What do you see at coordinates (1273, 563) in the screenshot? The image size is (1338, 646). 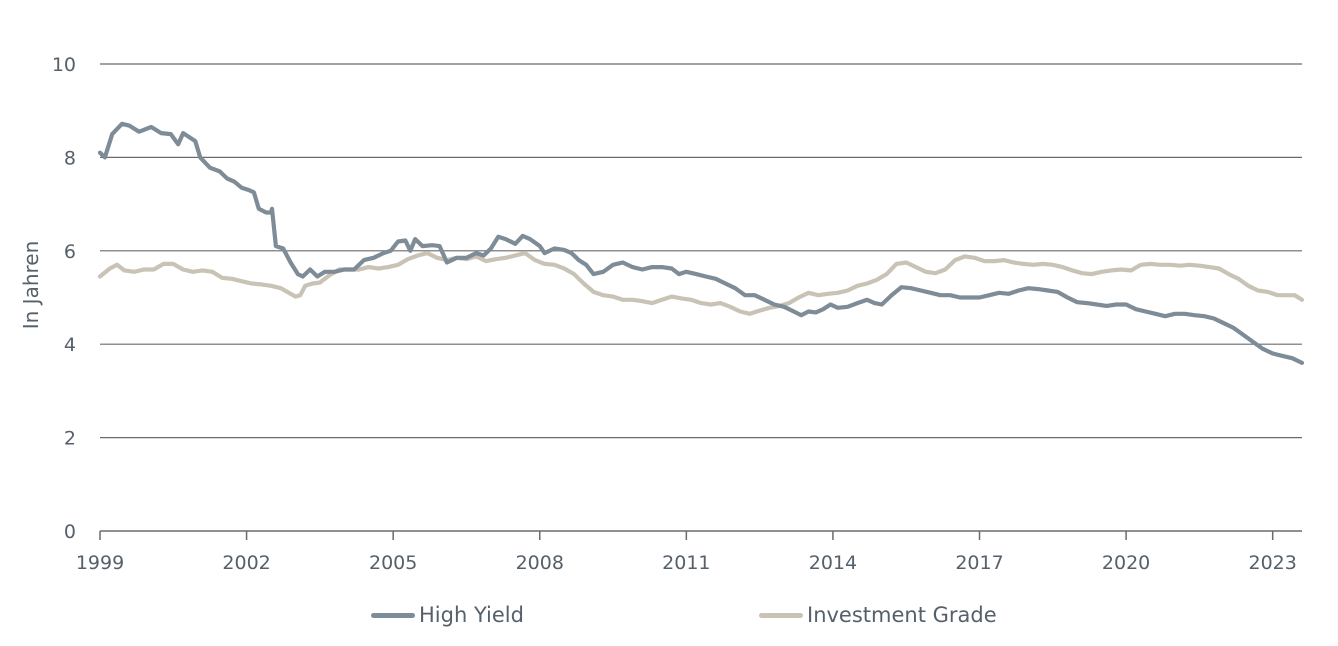 I see `x-tick-label: 2023` at bounding box center [1273, 563].